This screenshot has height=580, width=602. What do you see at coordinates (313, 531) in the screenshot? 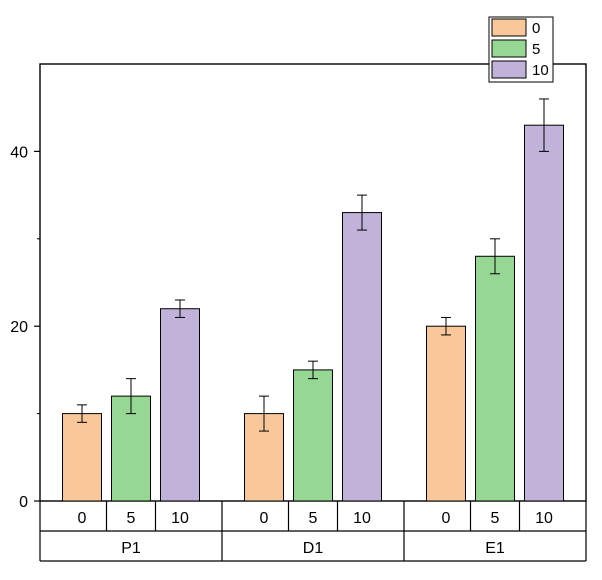
I see `x-axis-category-table: P1 0 5 10 D1 0 5 10 E1 0 5 10` at bounding box center [313, 531].